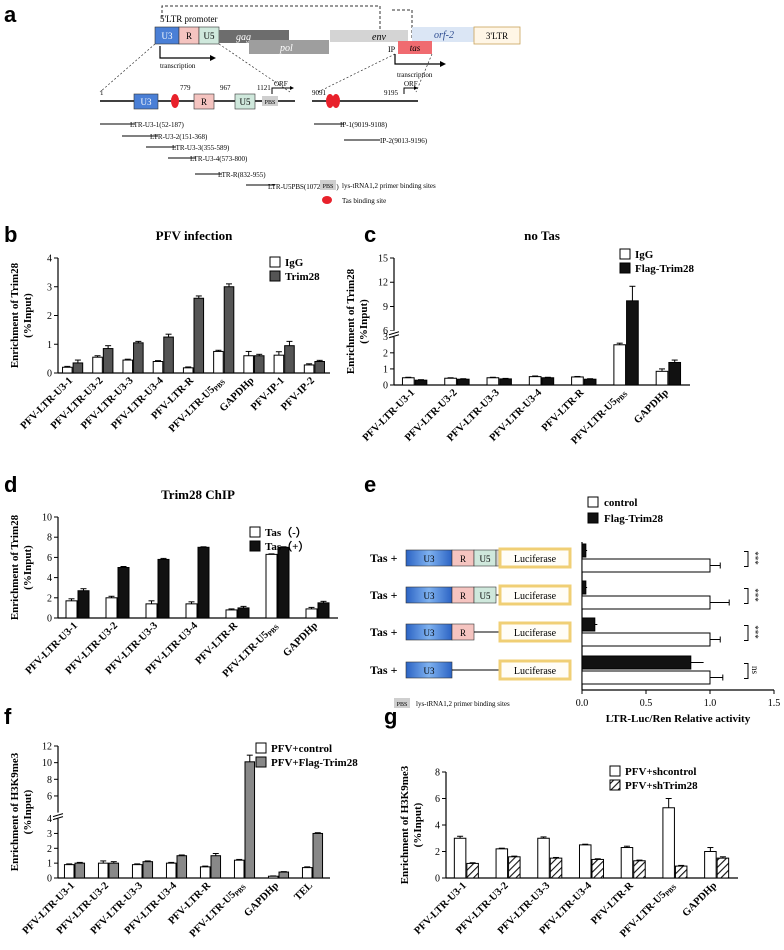  Describe the element at coordinates (392, 49) in the screenshot. I see `genome-ip-label: IP` at that location.